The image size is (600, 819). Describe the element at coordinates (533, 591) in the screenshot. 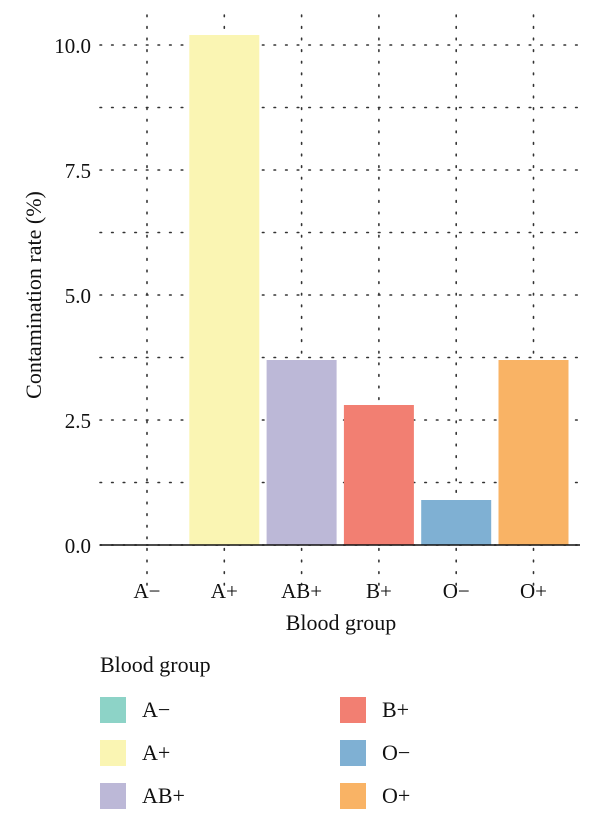

I see `x-tick-label: O+` at that location.